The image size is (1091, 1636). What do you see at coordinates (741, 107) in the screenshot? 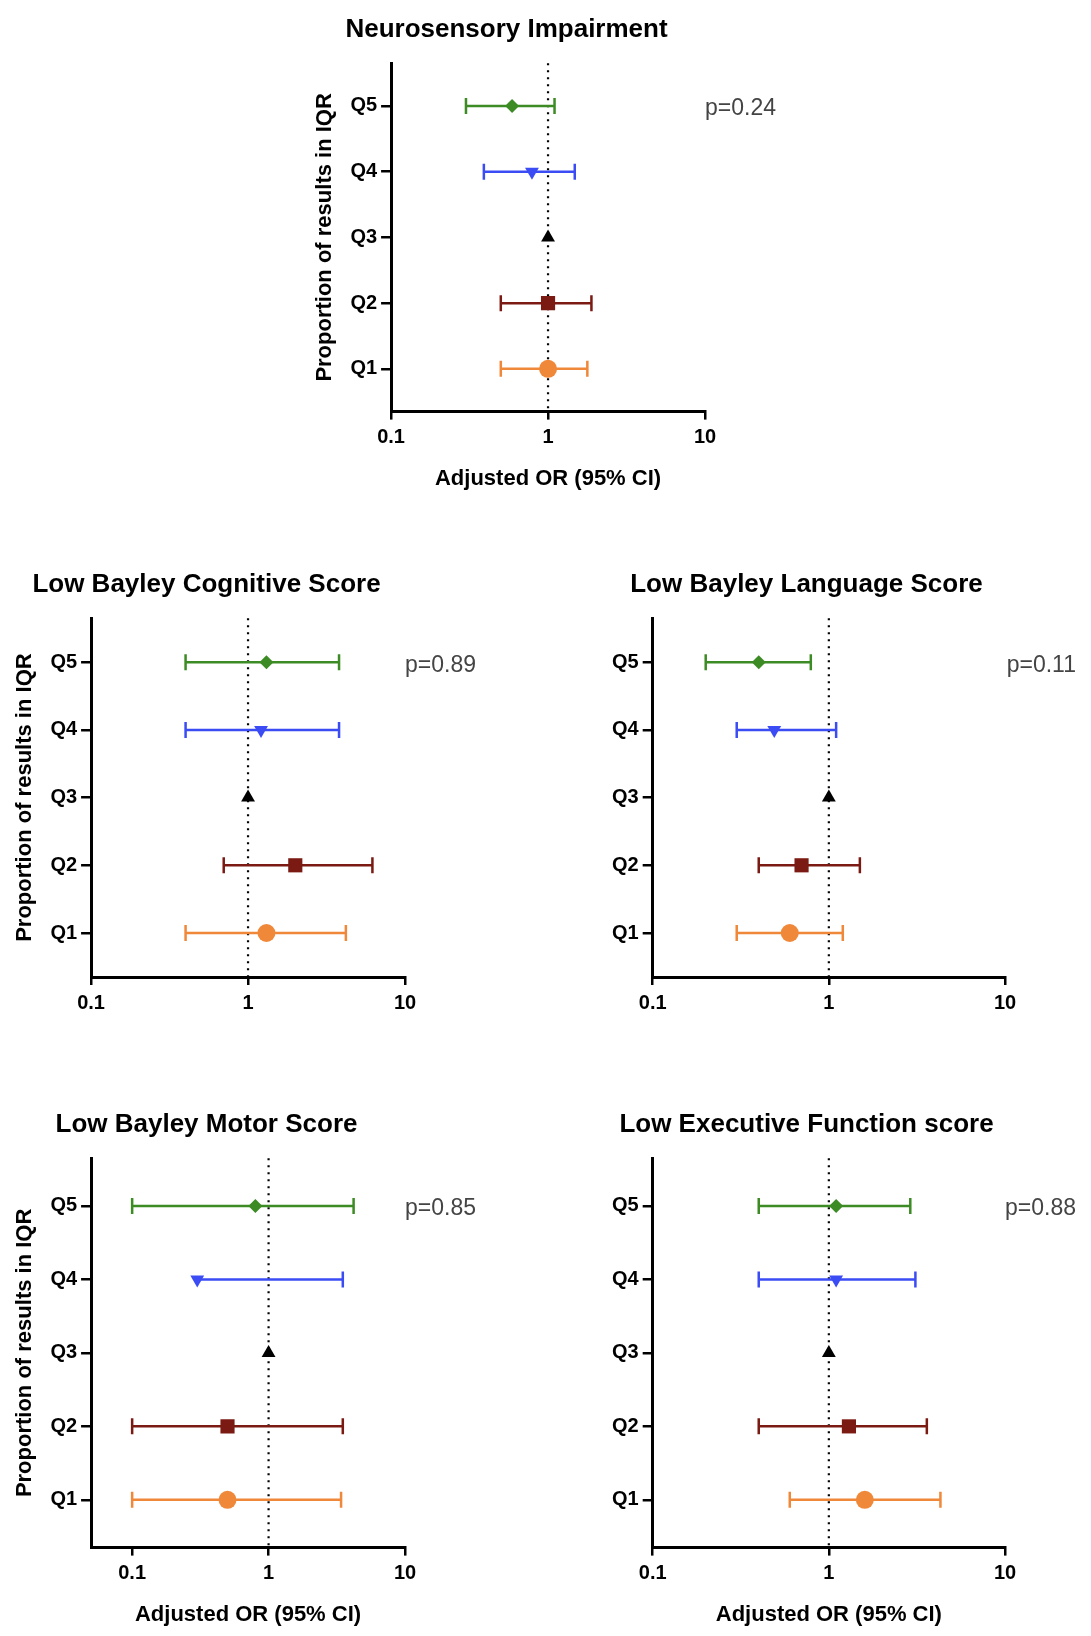
I see `annotation: p=0.24` at bounding box center [741, 107].